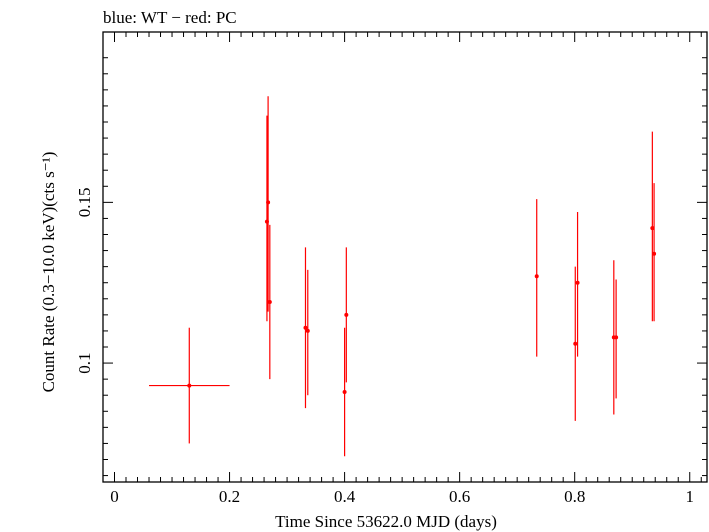 The image size is (709, 532). Describe the element at coordinates (114, 496) in the screenshot. I see `x-tick-label: 0` at that location.